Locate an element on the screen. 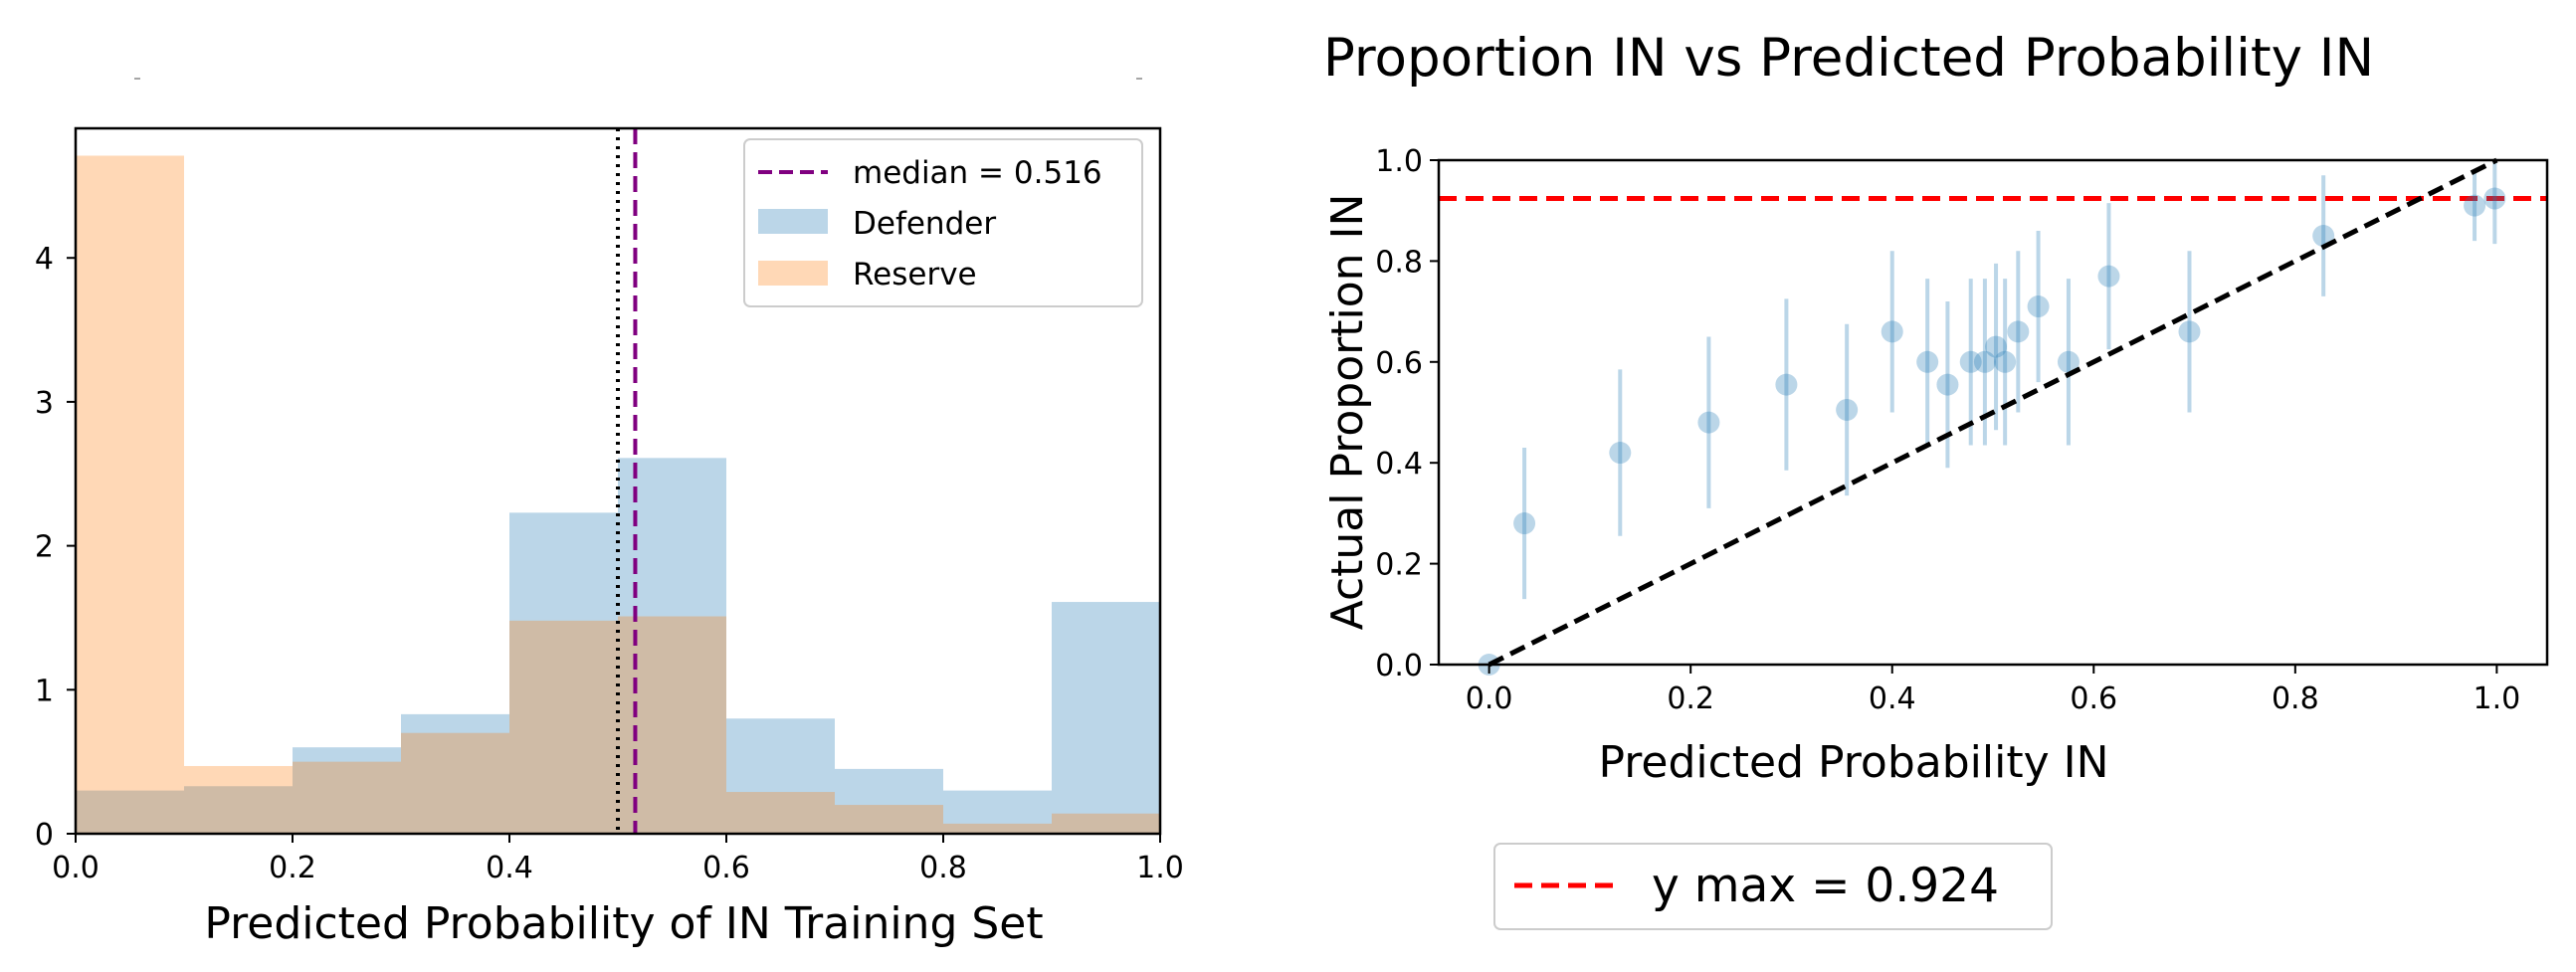 This screenshot has height=972, width=2576. scatter-x-tick-label: 0.4 is located at coordinates (1892, 698).